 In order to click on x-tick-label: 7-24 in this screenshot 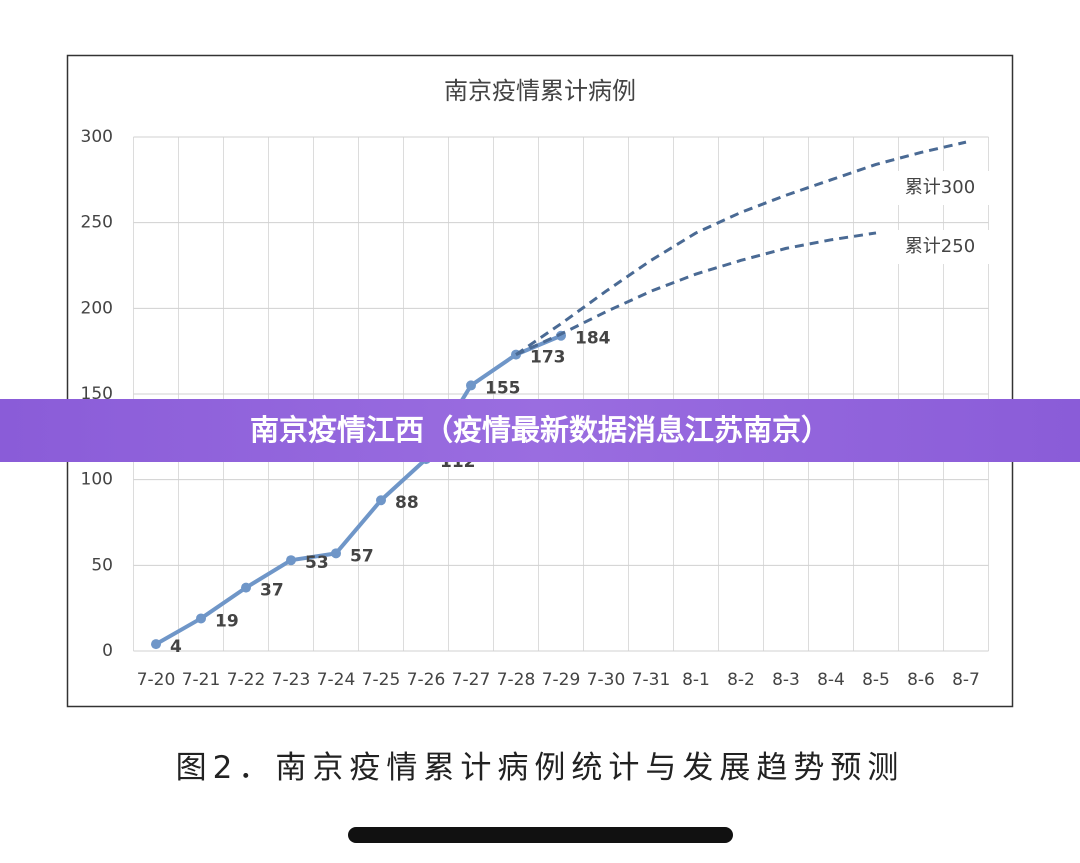, I will do `click(336, 680)`.